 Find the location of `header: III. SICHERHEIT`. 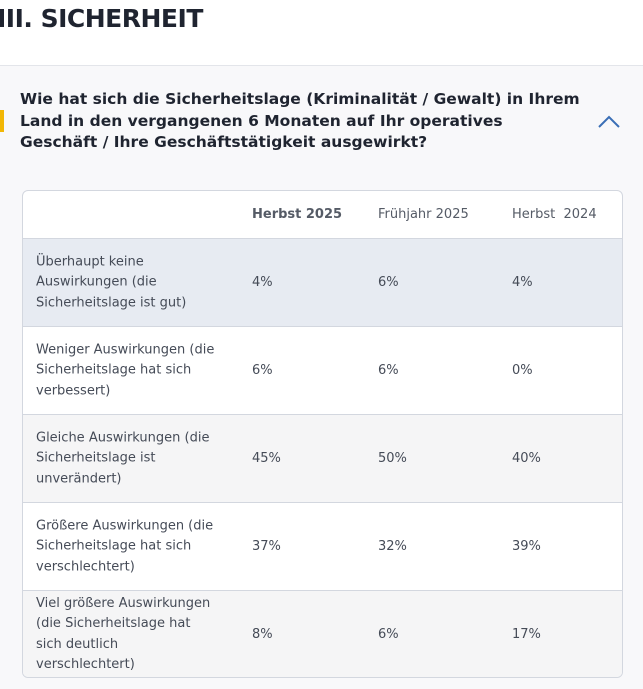

header: III. SICHERHEIT is located at coordinates (321, 33).